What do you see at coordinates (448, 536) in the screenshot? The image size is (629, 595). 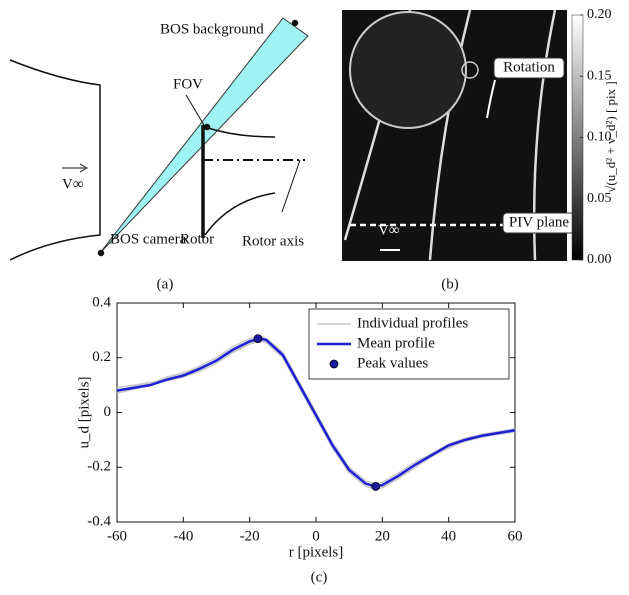 I see `x-tick-label: 40` at bounding box center [448, 536].